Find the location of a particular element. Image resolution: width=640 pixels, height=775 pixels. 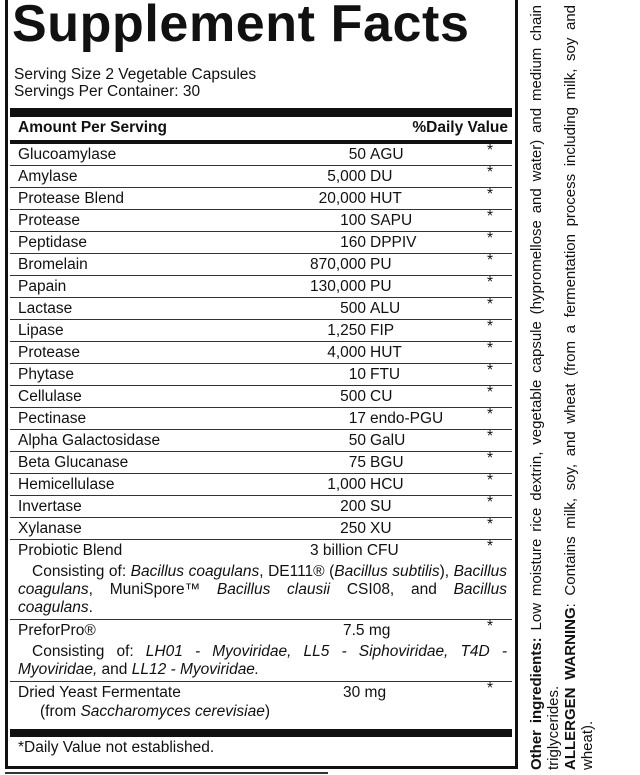

daily-value-label: %Daily Value is located at coordinates (460, 127).